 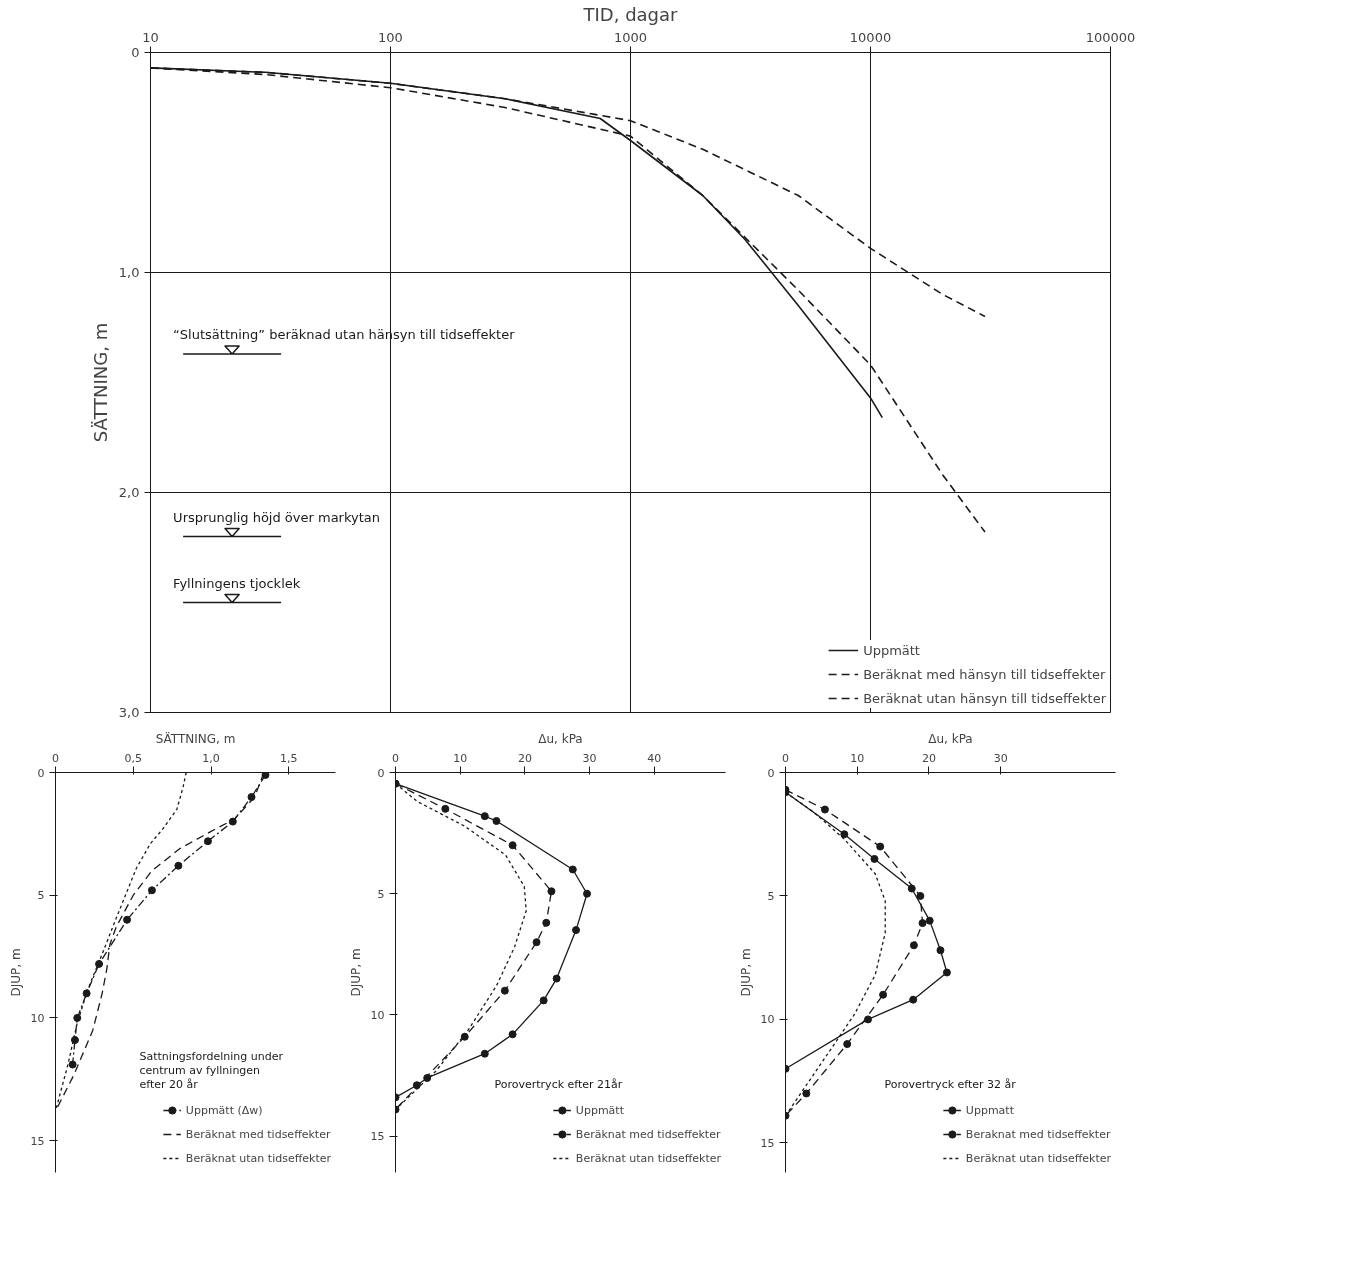 What do you see at coordinates (1110, 37) in the screenshot?
I see `x-tick-label: 100000` at bounding box center [1110, 37].